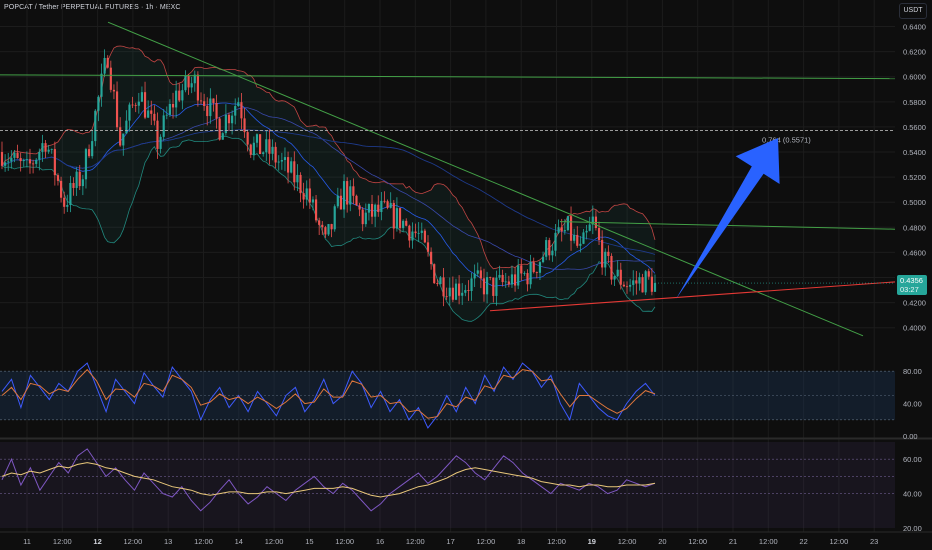 This screenshot has width=932, height=550. What do you see at coordinates (912, 459) in the screenshot?
I see `stoch-tick-label: 60.00` at bounding box center [912, 459].